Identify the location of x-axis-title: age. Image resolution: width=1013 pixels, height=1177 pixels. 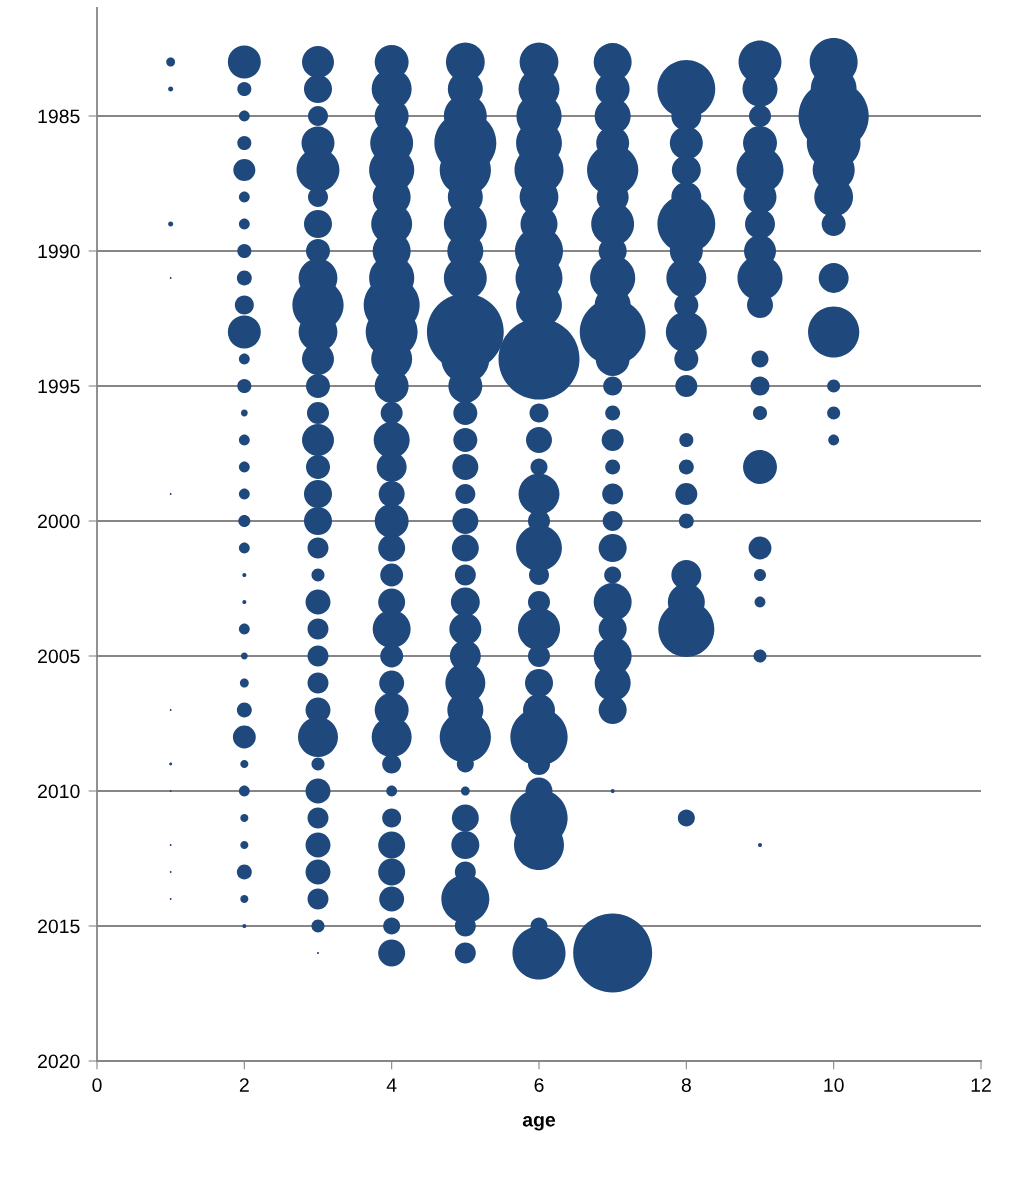
(539, 1123).